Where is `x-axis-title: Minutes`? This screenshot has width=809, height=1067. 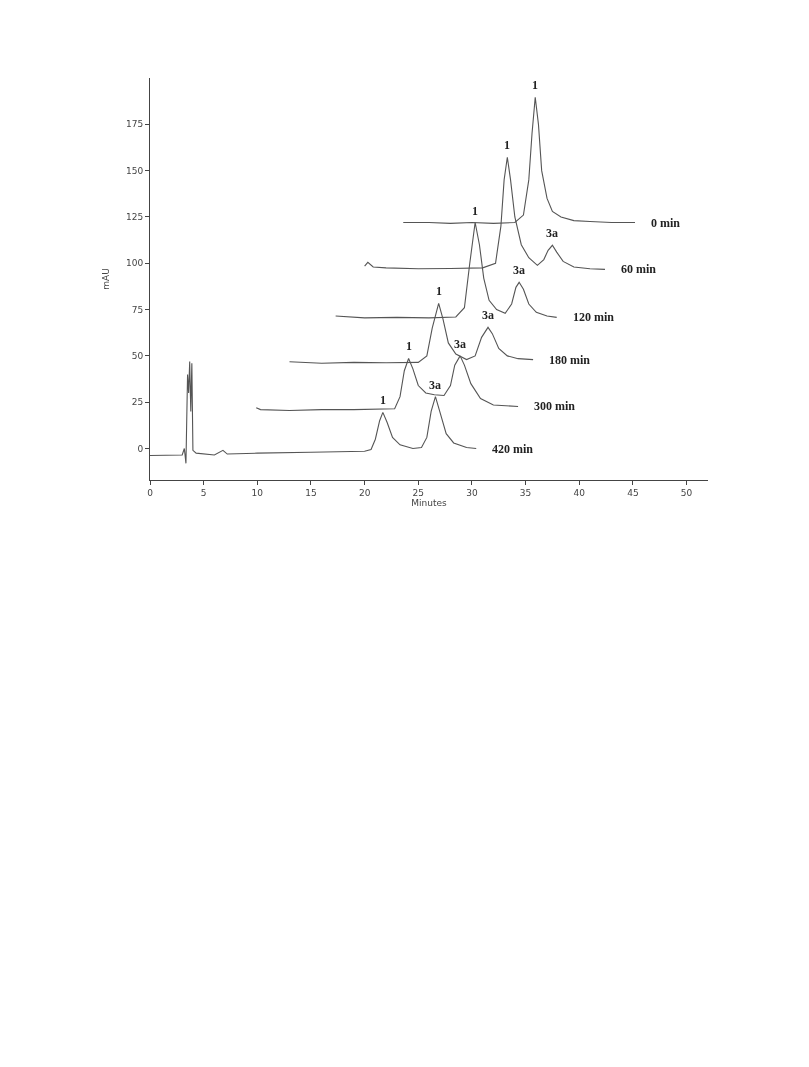
x-axis-title: Minutes is located at coordinates (429, 502).